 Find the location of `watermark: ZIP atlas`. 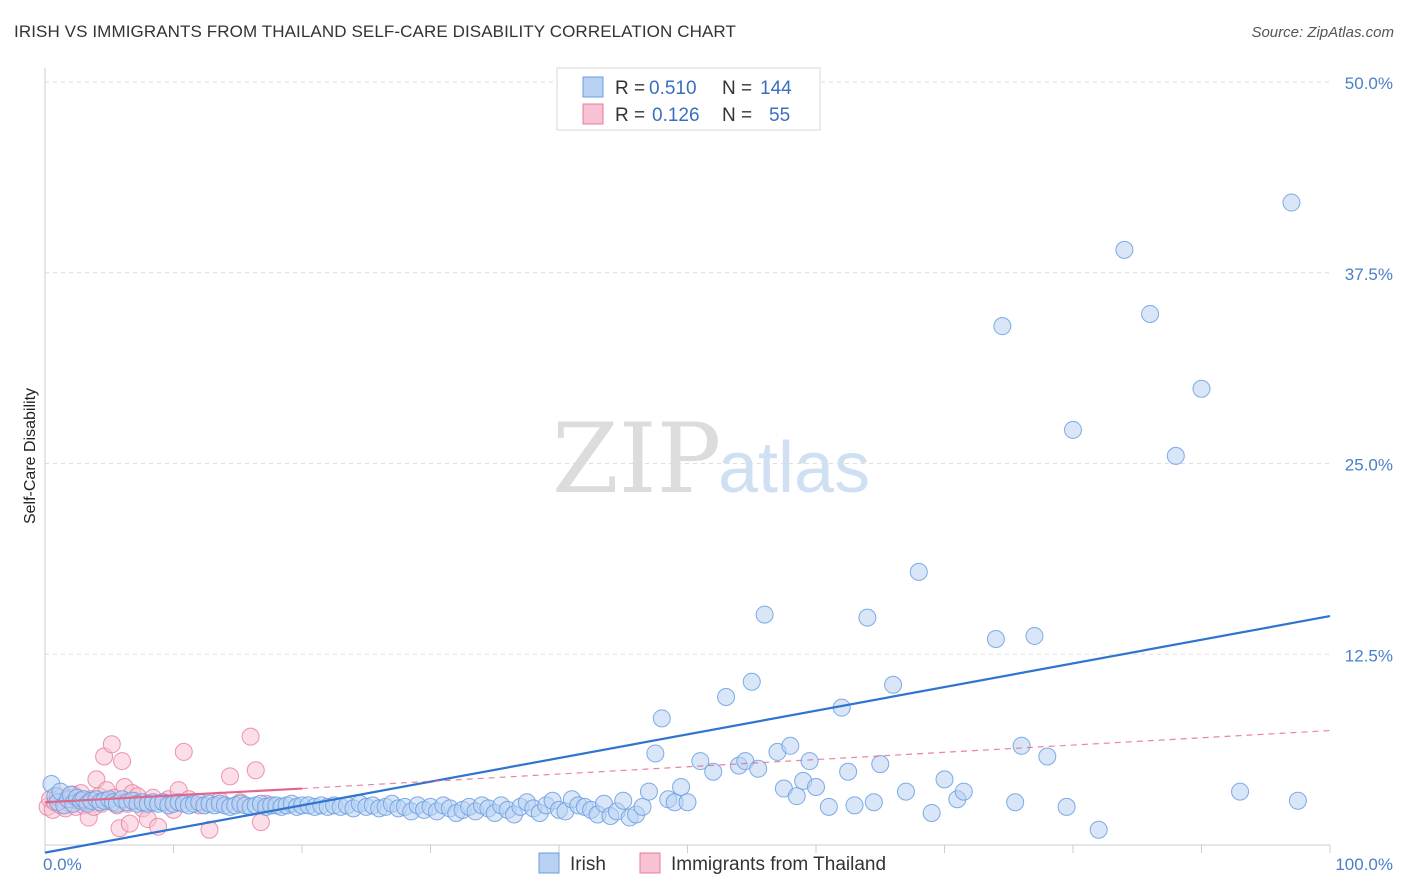

watermark: ZIP atlas is located at coordinates (711, 459).